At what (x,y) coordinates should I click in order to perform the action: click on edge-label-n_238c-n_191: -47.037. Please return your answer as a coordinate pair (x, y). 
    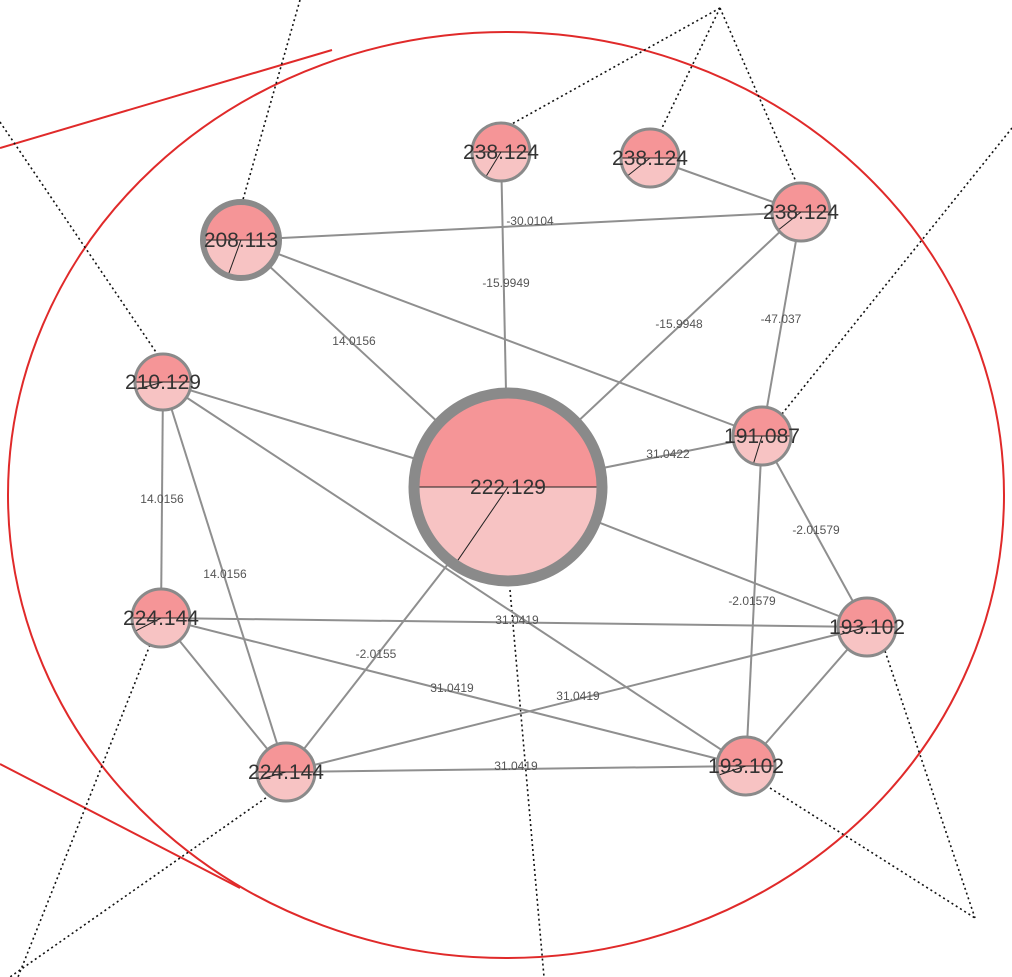
    Looking at the image, I should click on (781, 319).